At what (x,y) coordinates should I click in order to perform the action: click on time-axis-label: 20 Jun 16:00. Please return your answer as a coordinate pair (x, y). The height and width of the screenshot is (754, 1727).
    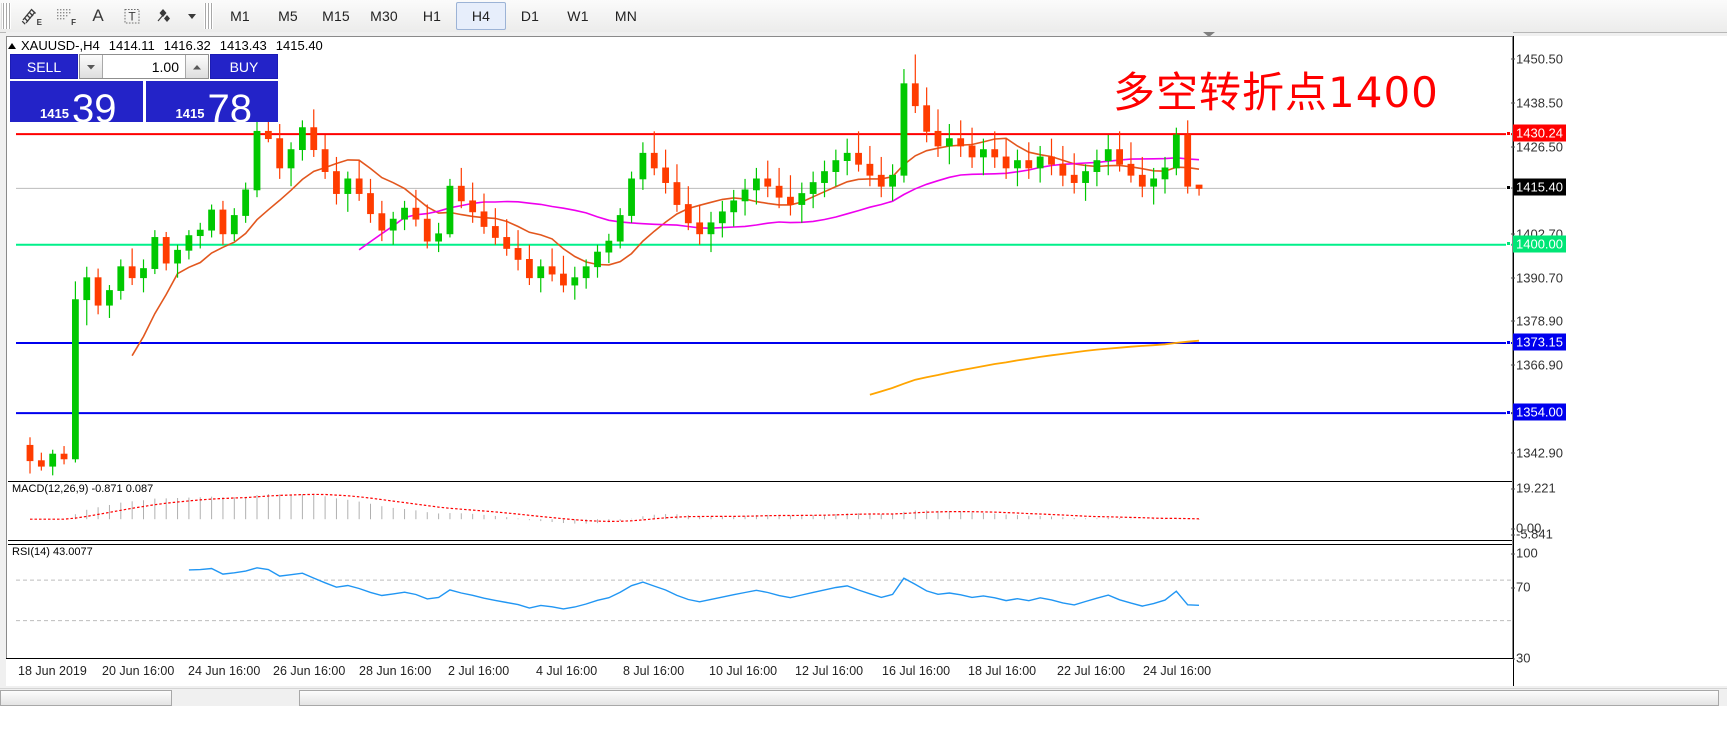
    Looking at the image, I should click on (138, 671).